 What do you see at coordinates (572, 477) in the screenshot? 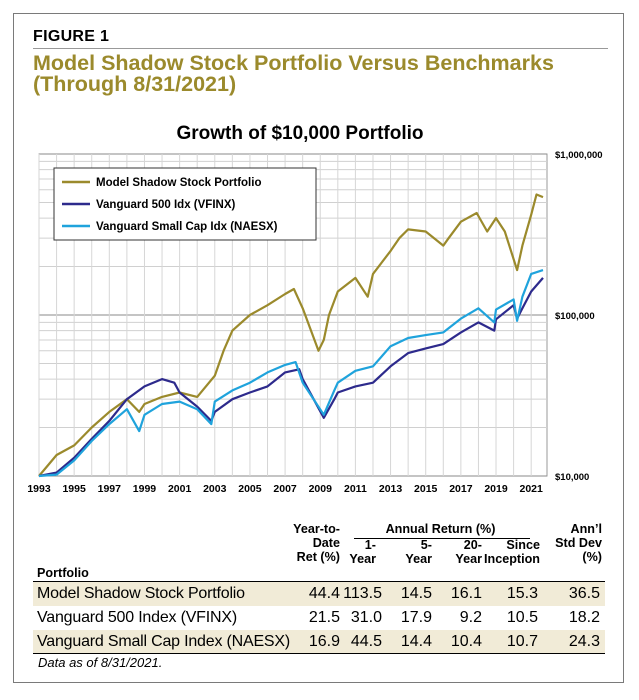
I see `y-tick-label: $10,000` at bounding box center [572, 477].